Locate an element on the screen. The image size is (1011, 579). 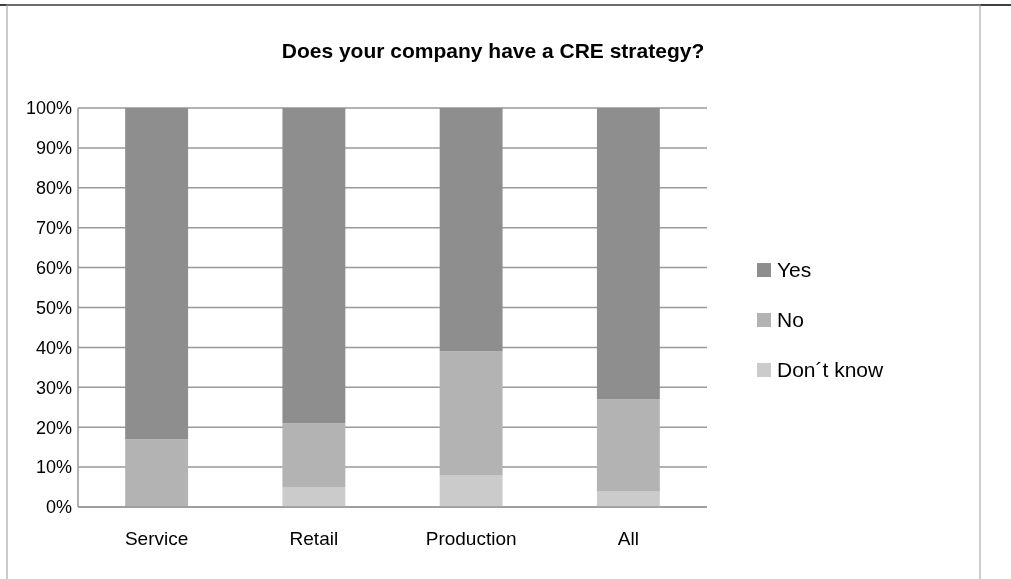
y-tick-label: 30% is located at coordinates (53, 387).